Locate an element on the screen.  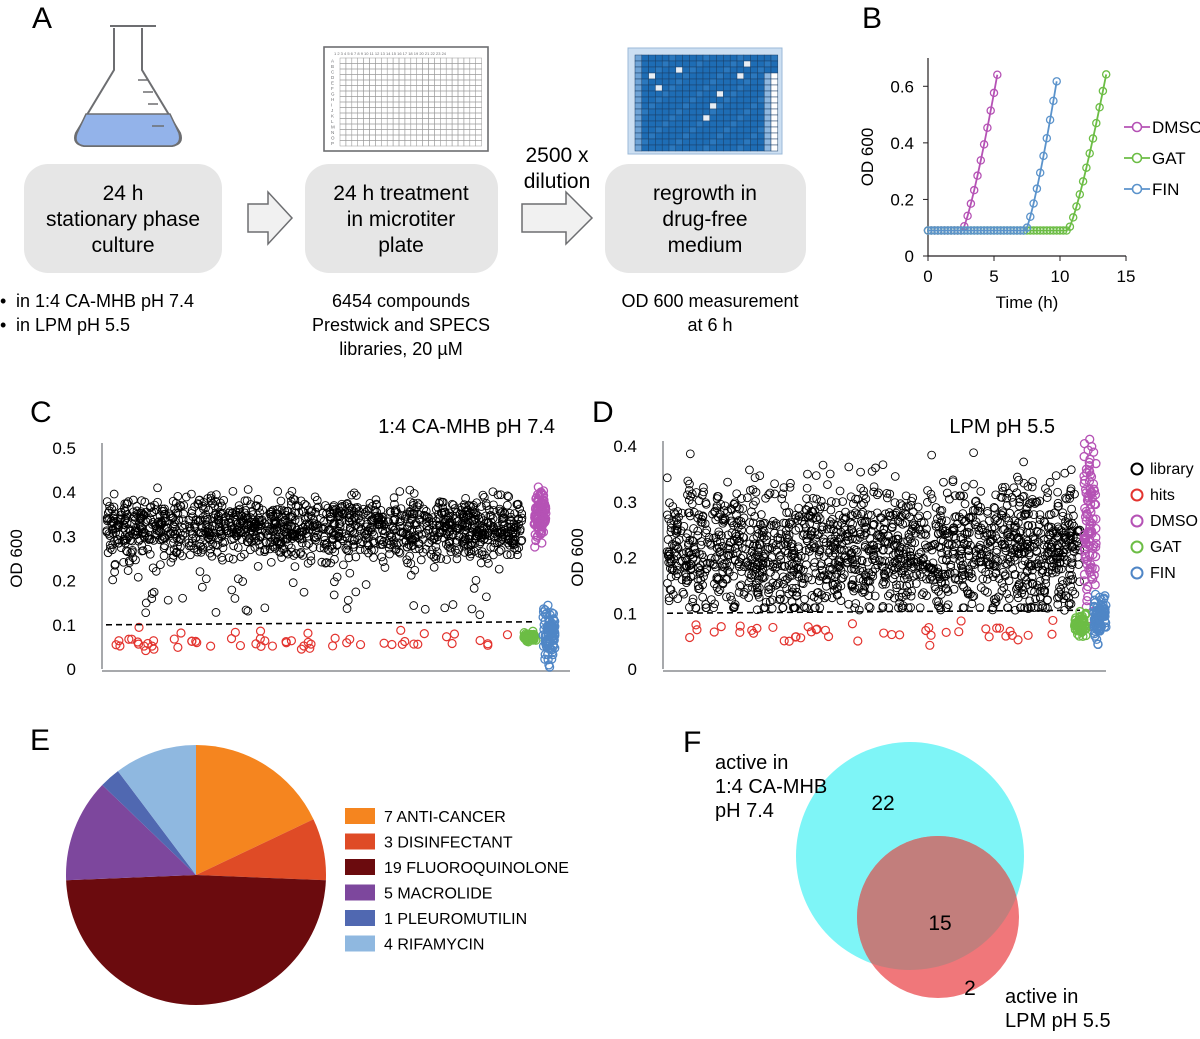
control-point-dmso is located at coordinates (1090, 489).